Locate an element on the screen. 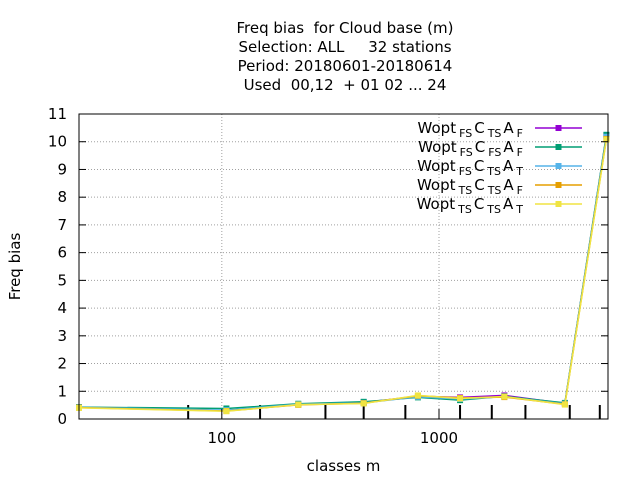 This screenshot has width=640, height=480. y-tick-label: 2 is located at coordinates (62, 364).